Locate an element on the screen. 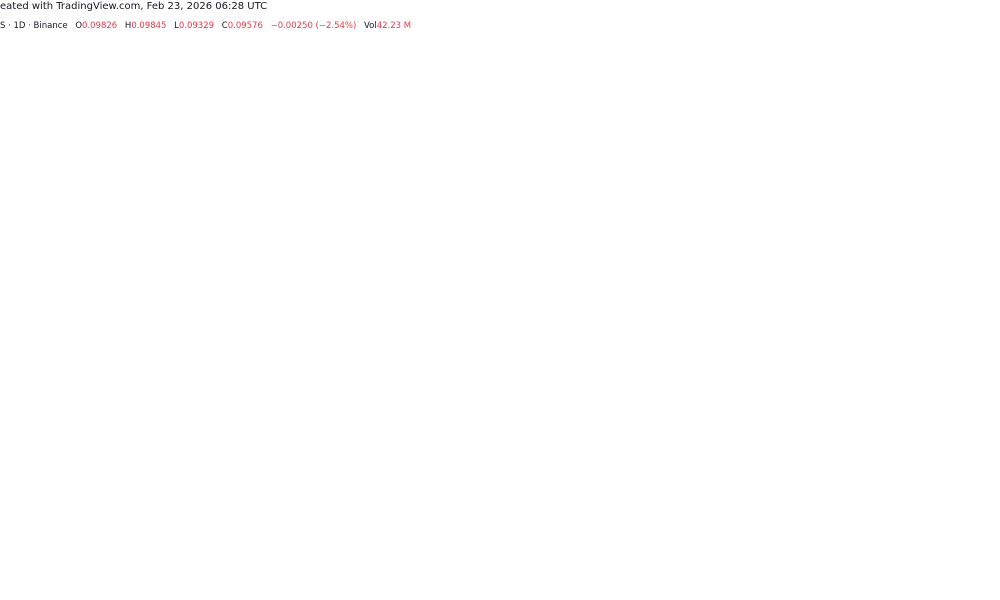  lightning-icon is located at coordinates (852, 531).